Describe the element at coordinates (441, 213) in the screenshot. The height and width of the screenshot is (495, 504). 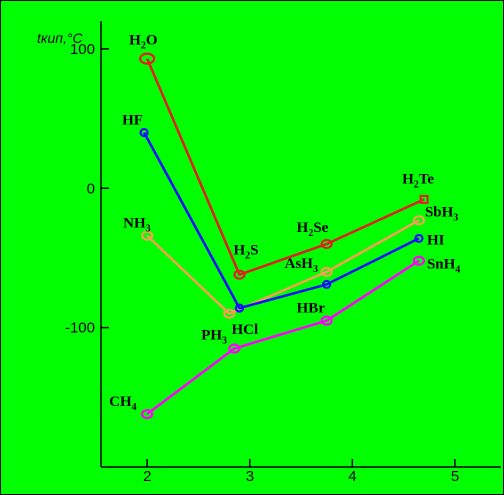
I see `point-label: SbH3` at that location.